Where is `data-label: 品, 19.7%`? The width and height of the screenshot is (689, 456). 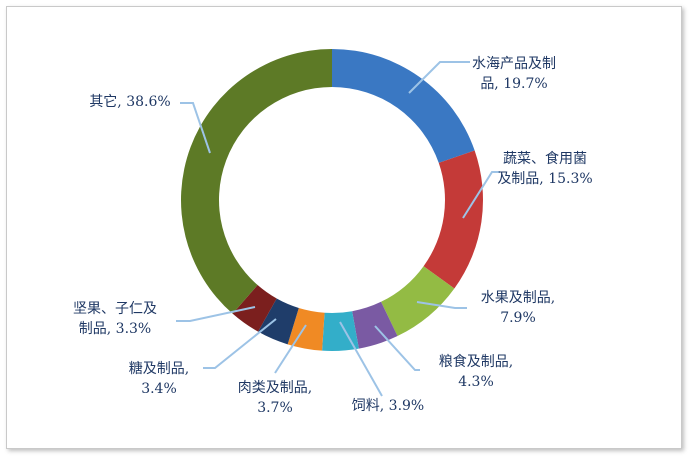 data-label: 品, 19.7% is located at coordinates (513, 84).